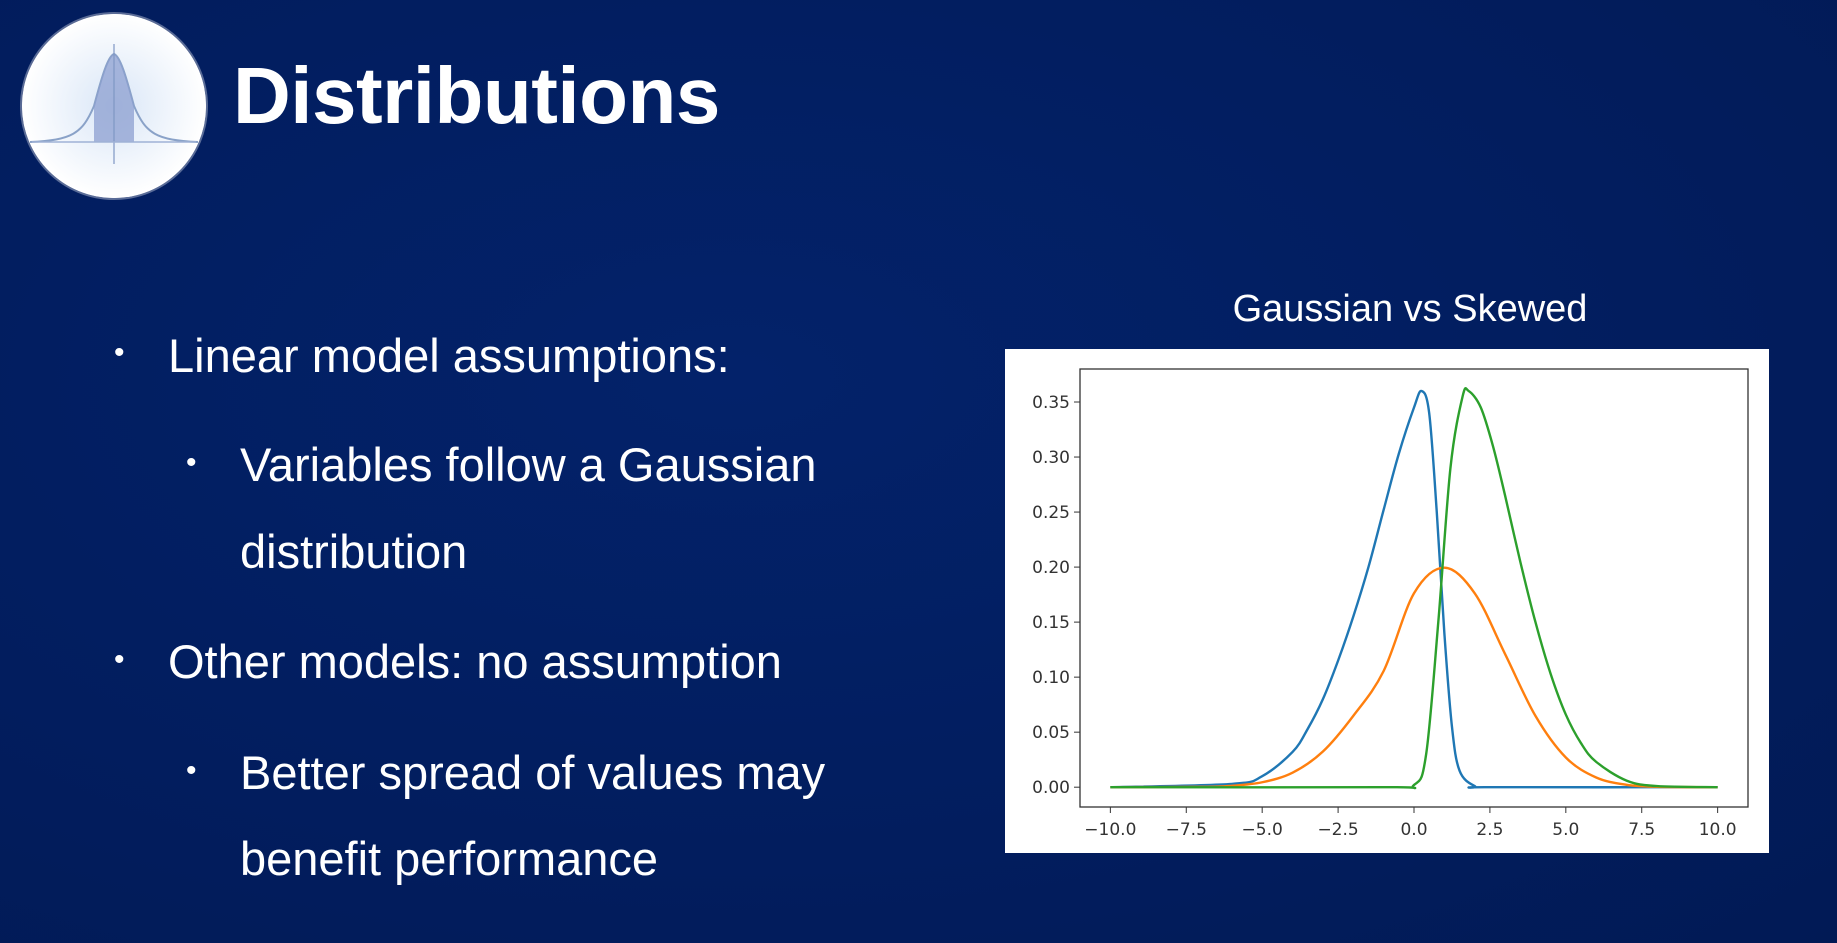 The image size is (1837, 943). I want to click on bell-curve-icon, so click(114, 106).